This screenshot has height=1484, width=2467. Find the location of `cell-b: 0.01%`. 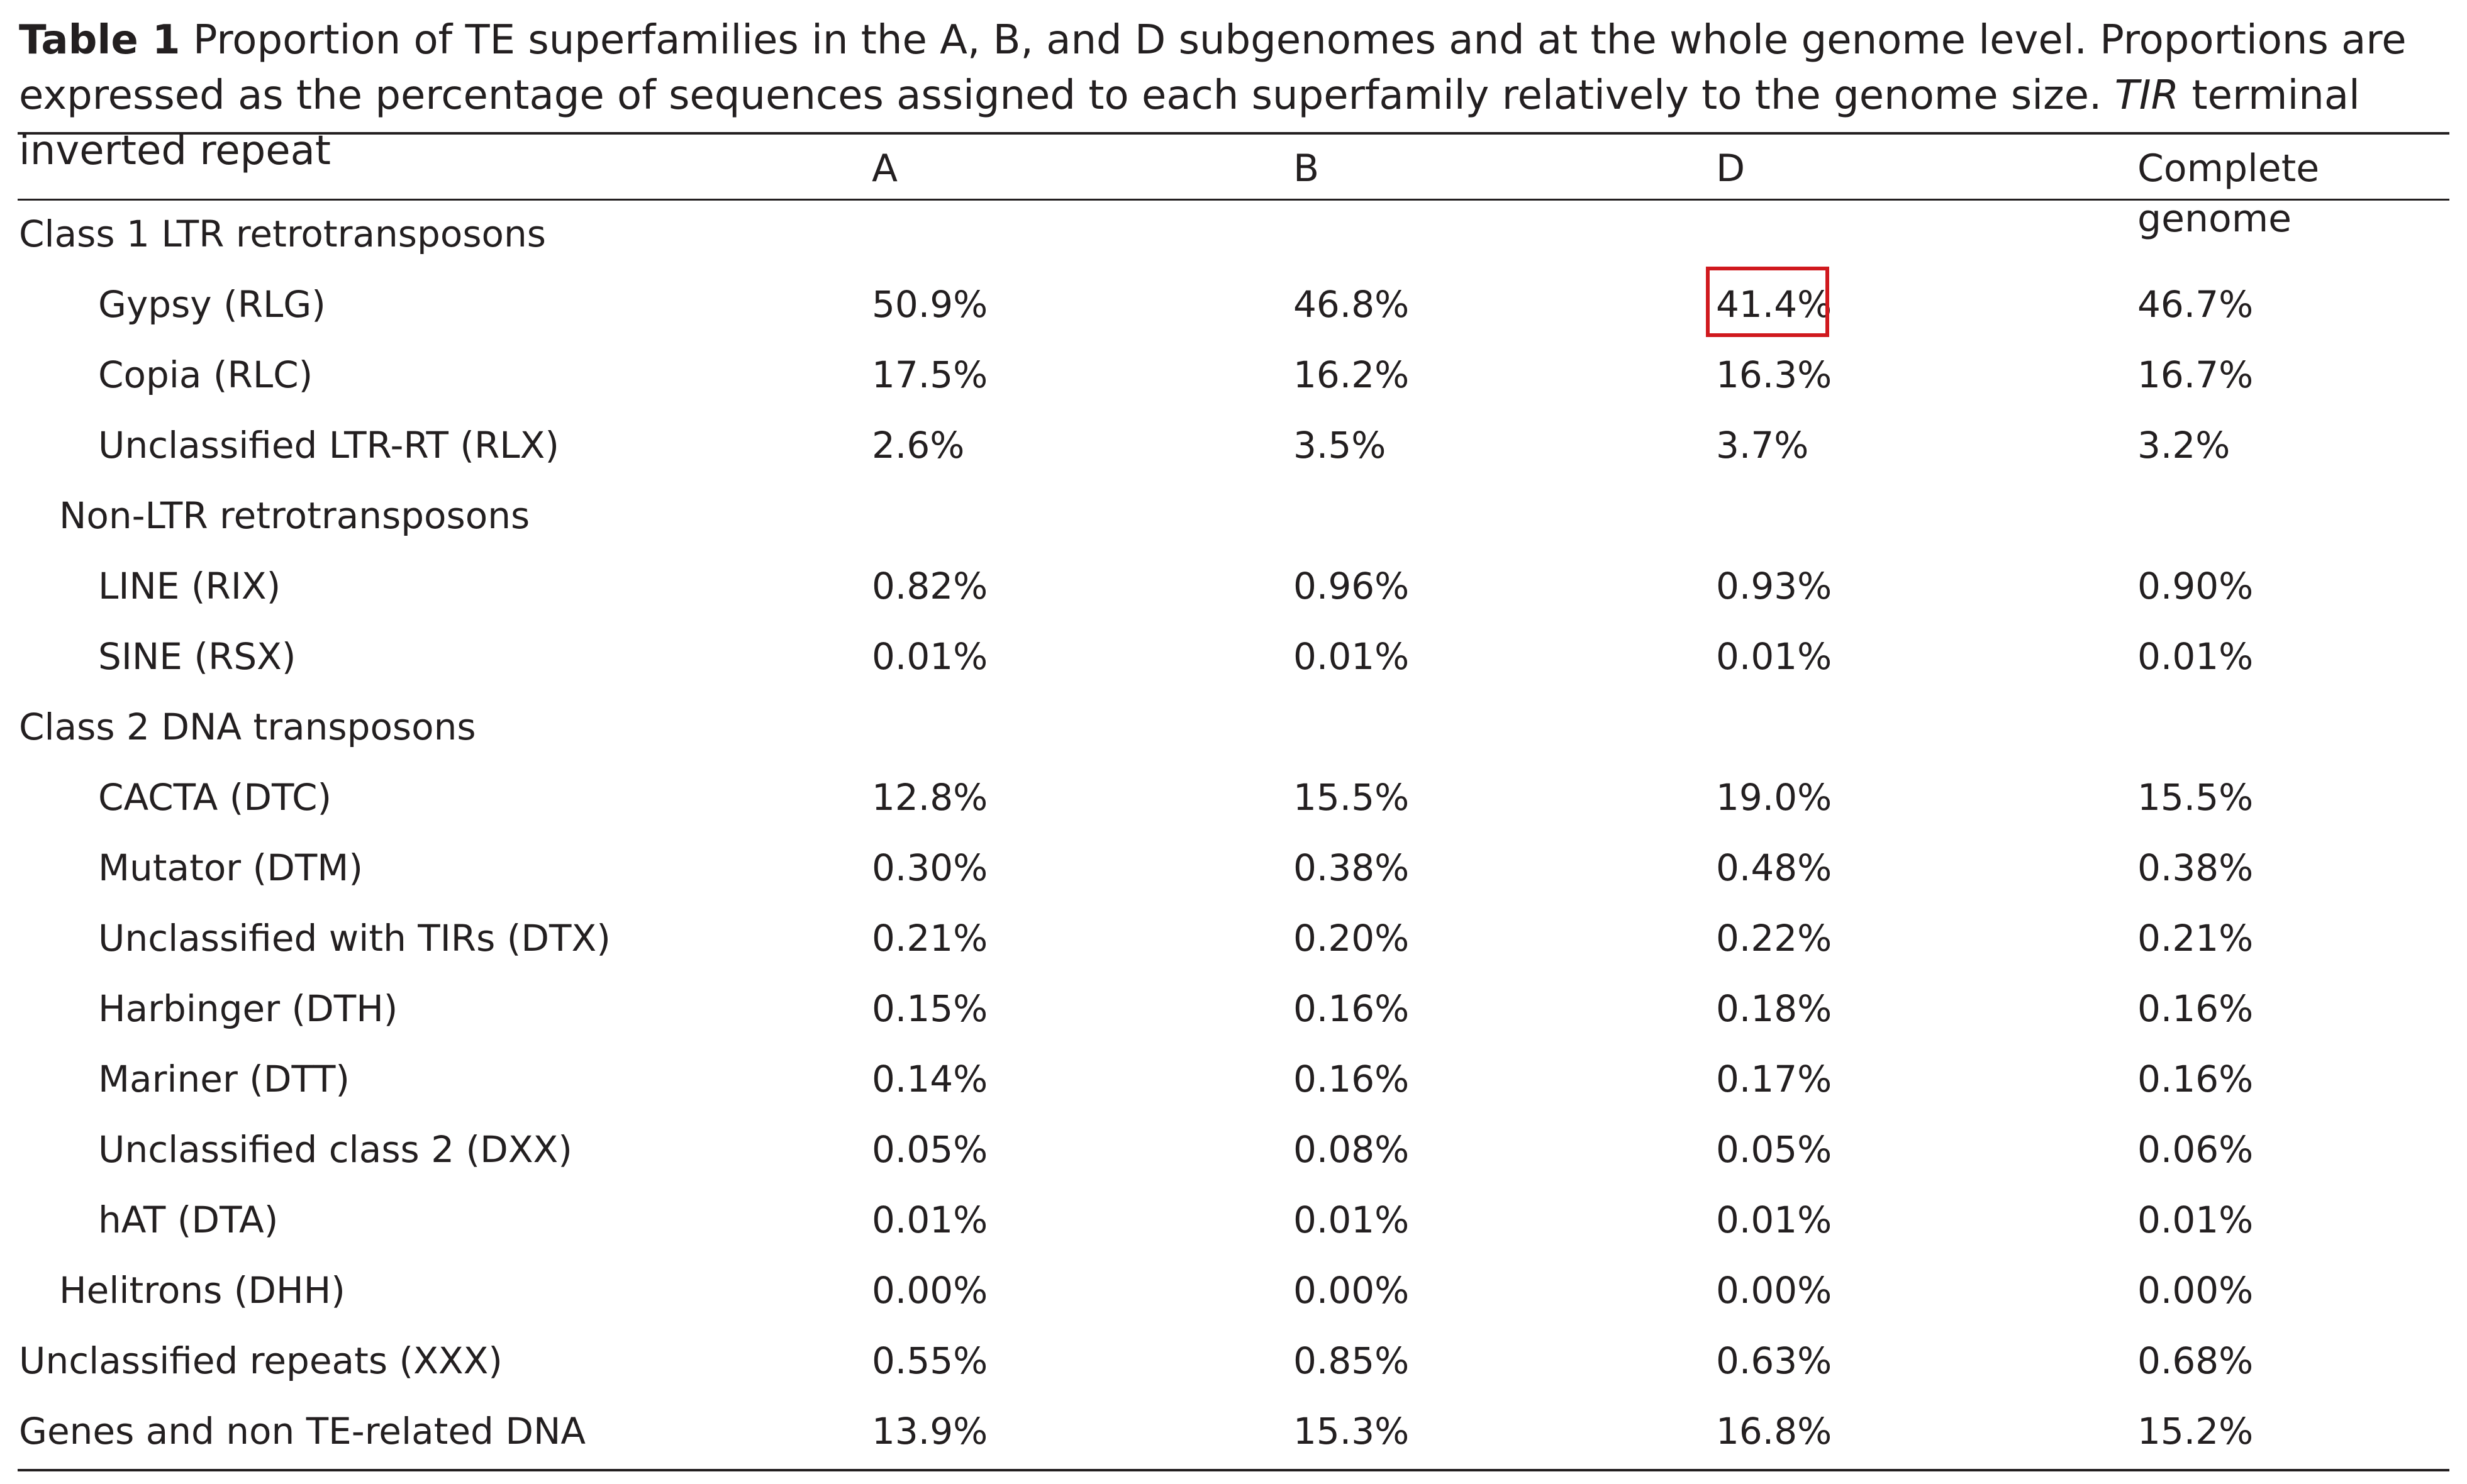

cell-b: 0.01% is located at coordinates (1351, 656).